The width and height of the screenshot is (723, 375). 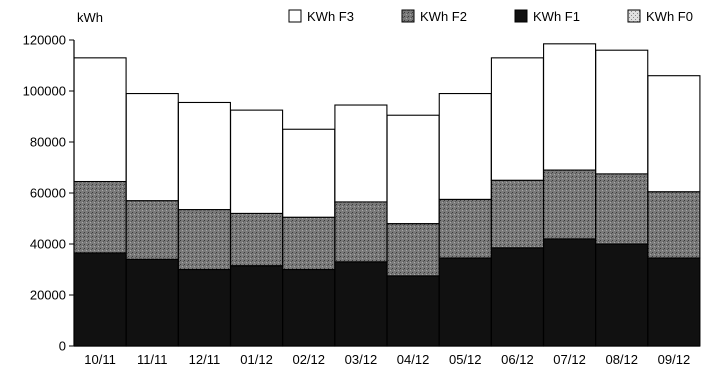 I want to click on x-tick-label: 04/12, so click(x=413, y=359).